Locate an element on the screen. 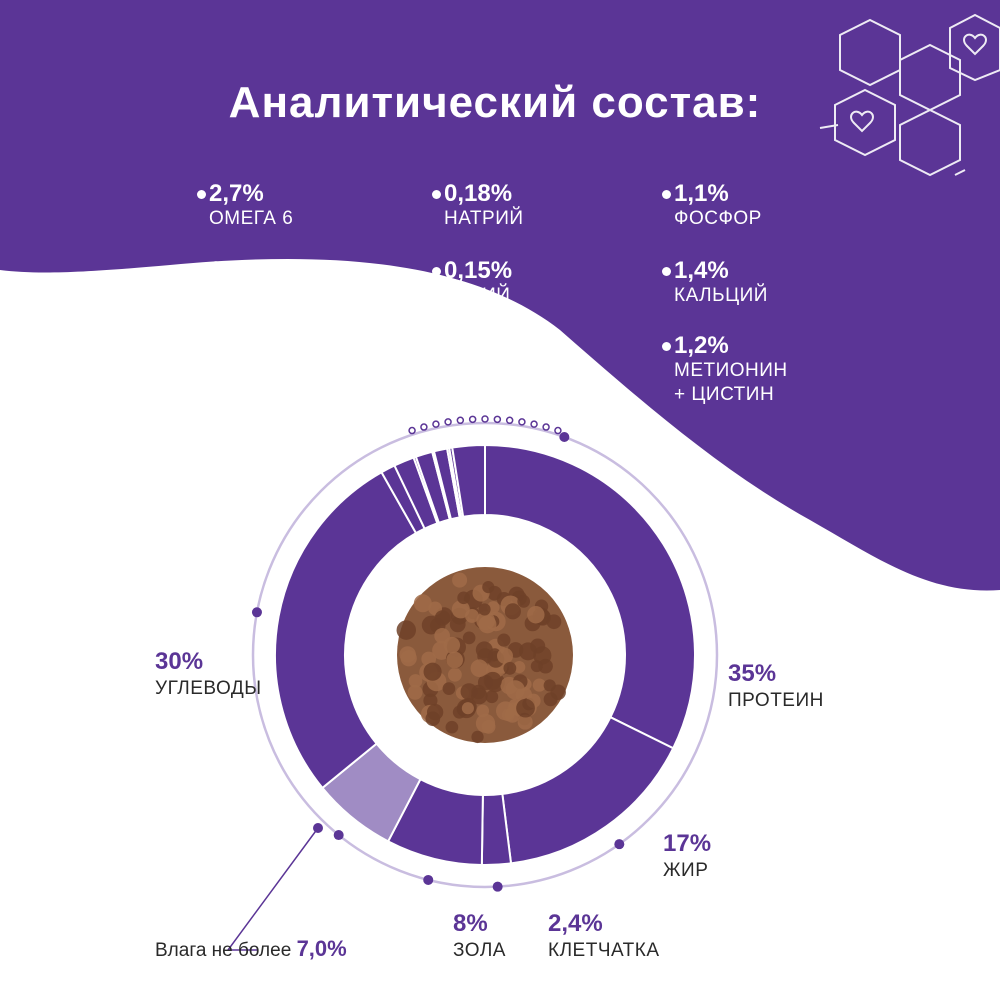 The height and width of the screenshot is (1000, 1000). nutrient-label: НАТРИЙ is located at coordinates (484, 218).